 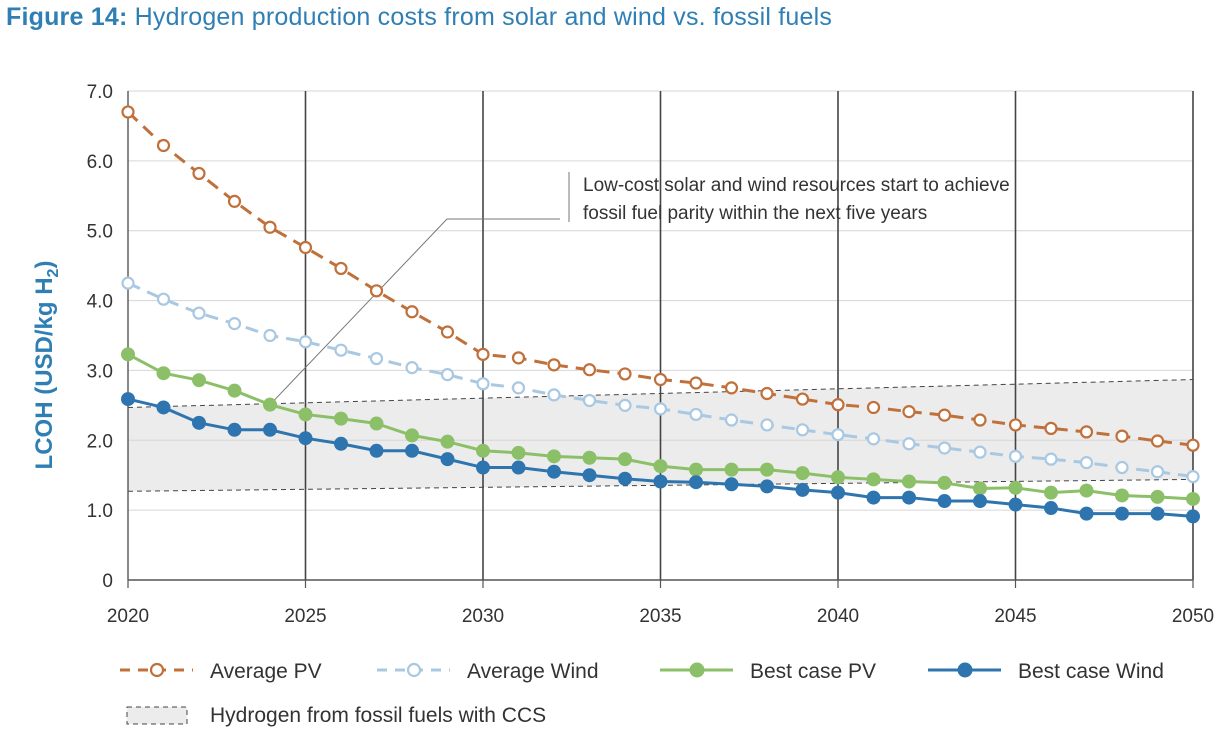 I want to click on y-tick-label: 0, so click(x=107, y=581).